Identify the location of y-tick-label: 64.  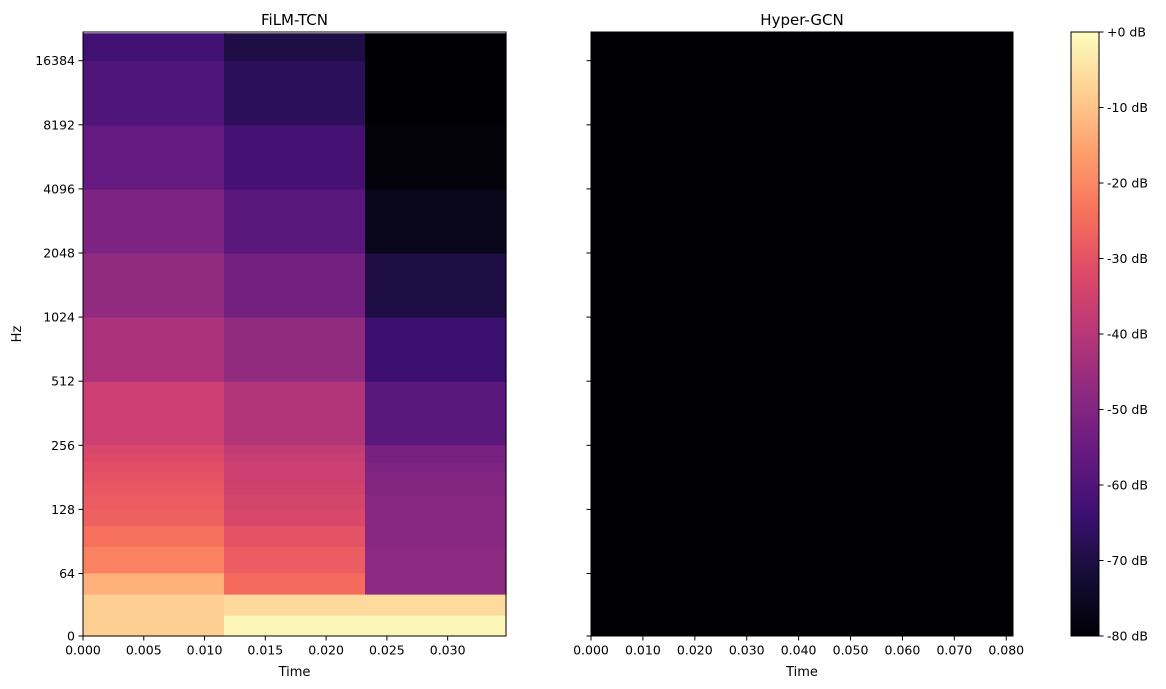
(67, 573).